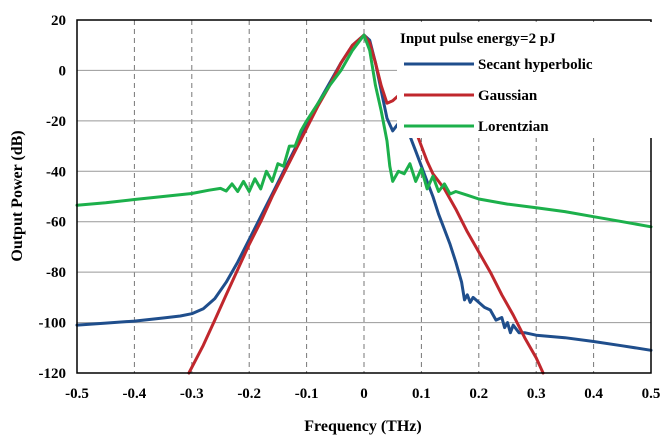 Image resolution: width=663 pixels, height=439 pixels. I want to click on x-tick-label: 0.1, so click(421, 394).